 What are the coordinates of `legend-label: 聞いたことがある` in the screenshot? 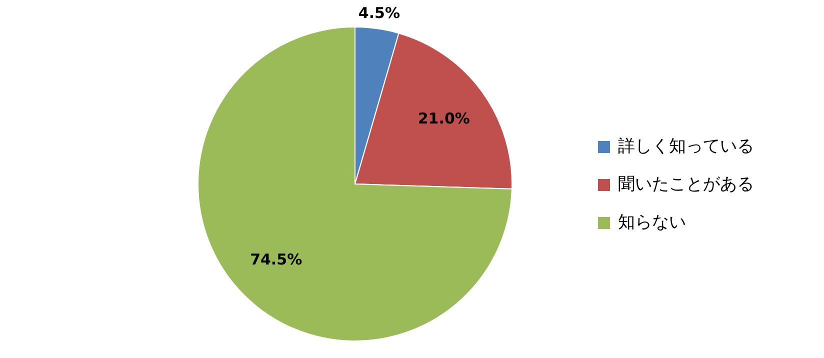 It's located at (686, 184).